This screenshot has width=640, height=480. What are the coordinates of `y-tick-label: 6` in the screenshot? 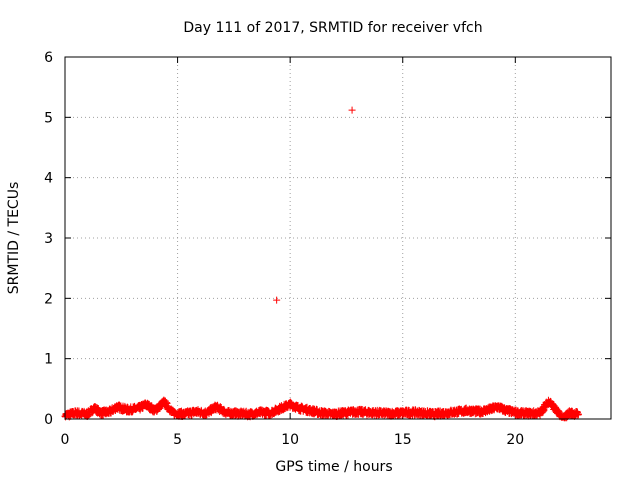 It's located at (48, 58).